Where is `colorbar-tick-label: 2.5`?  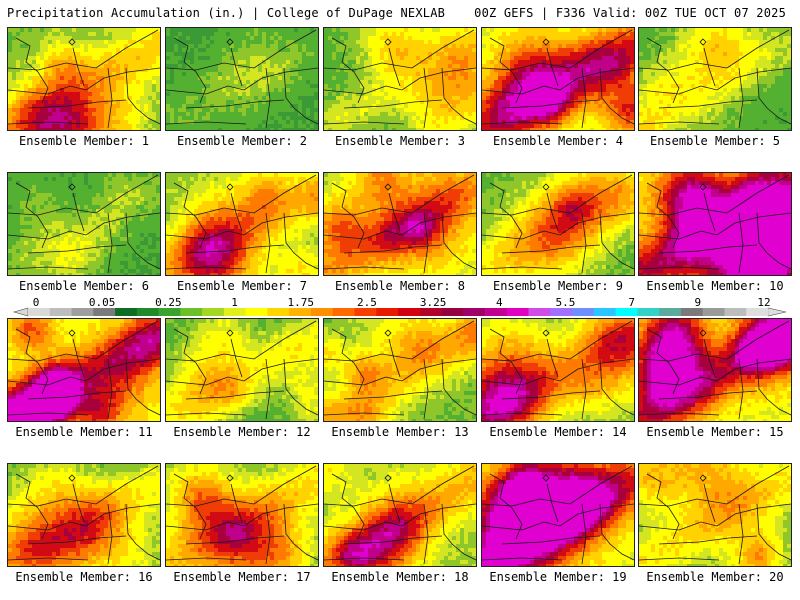
colorbar-tick-label: 2.5 is located at coordinates (367, 302).